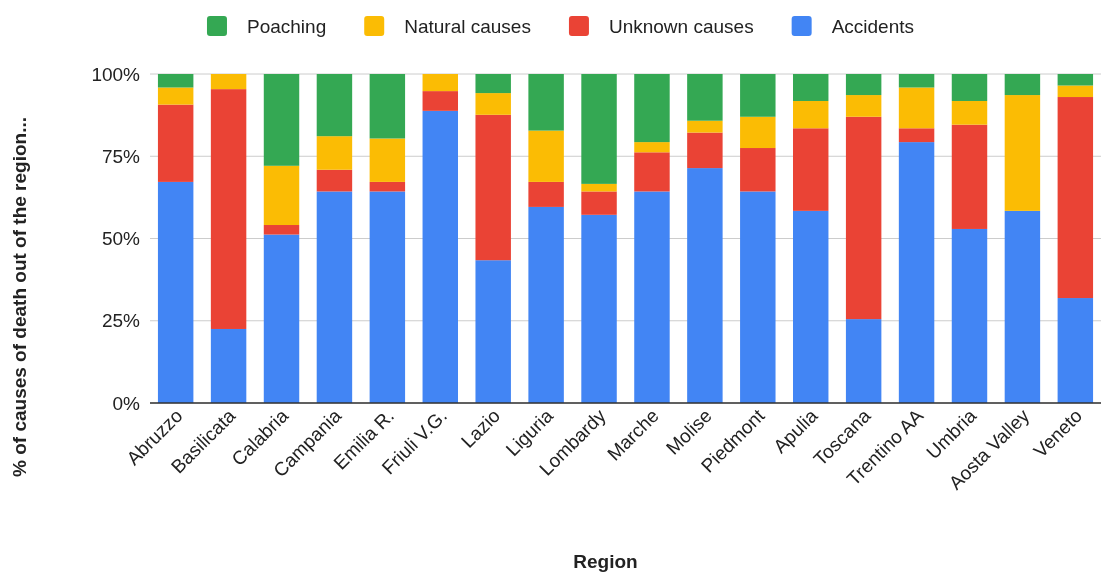 Image resolution: width=1101 pixels, height=573 pixels. What do you see at coordinates (121, 156) in the screenshot?
I see `y-tick-label: 75%` at bounding box center [121, 156].